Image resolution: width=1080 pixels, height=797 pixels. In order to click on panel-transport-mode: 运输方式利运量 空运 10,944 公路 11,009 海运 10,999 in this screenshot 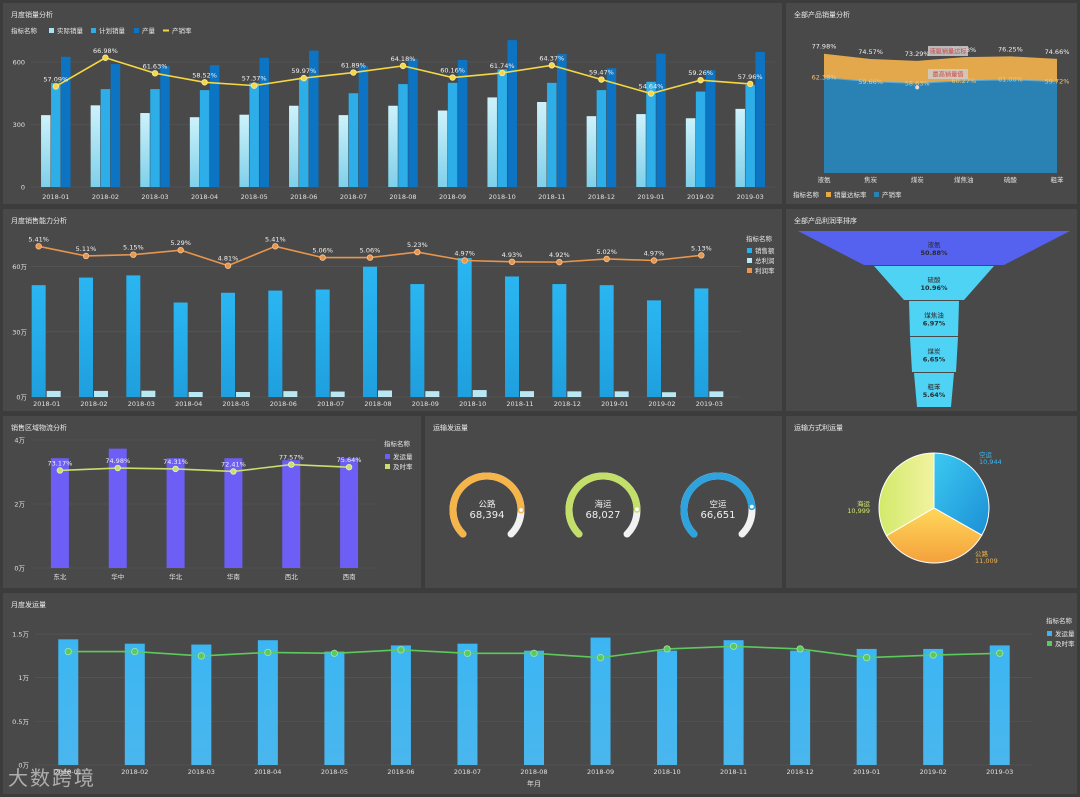, I will do `click(931, 502)`.